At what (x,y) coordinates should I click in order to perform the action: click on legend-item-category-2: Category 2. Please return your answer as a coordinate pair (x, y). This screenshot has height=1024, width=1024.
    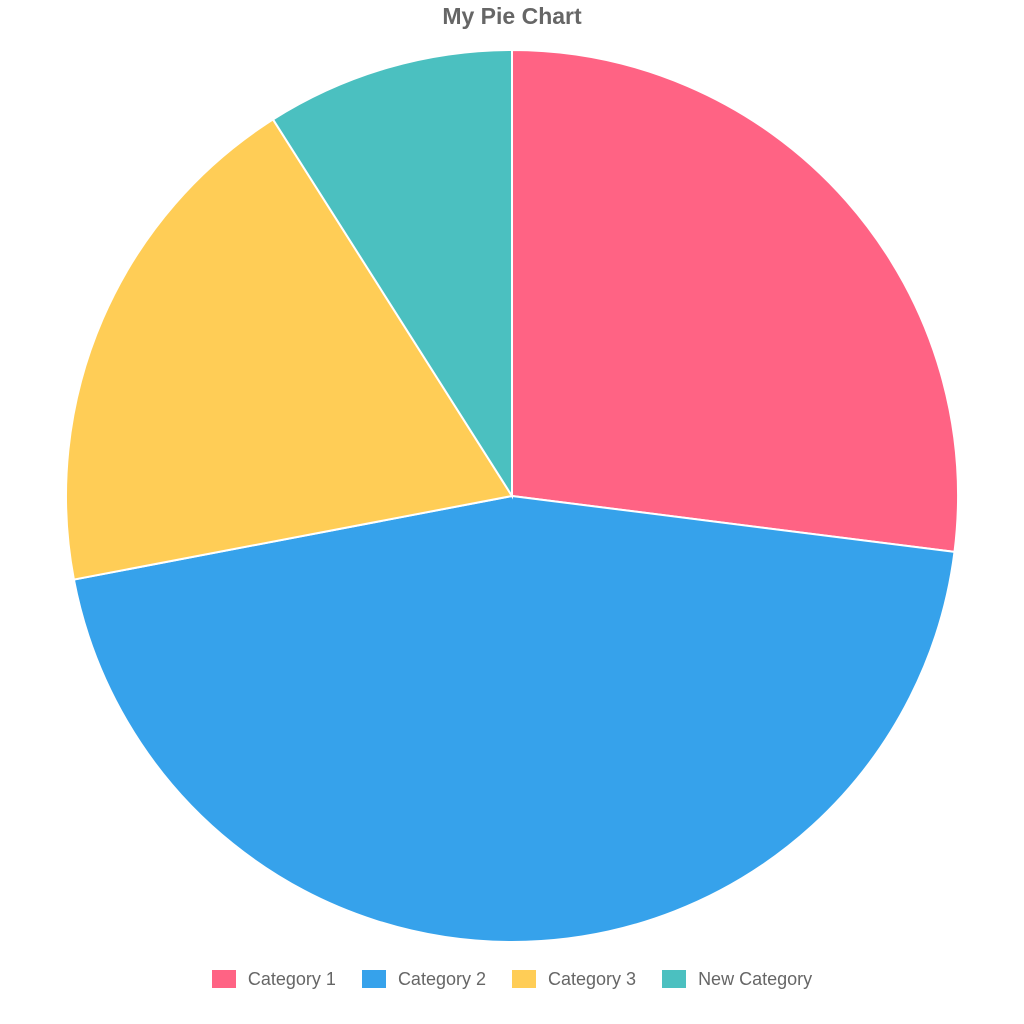
    Looking at the image, I should click on (423, 979).